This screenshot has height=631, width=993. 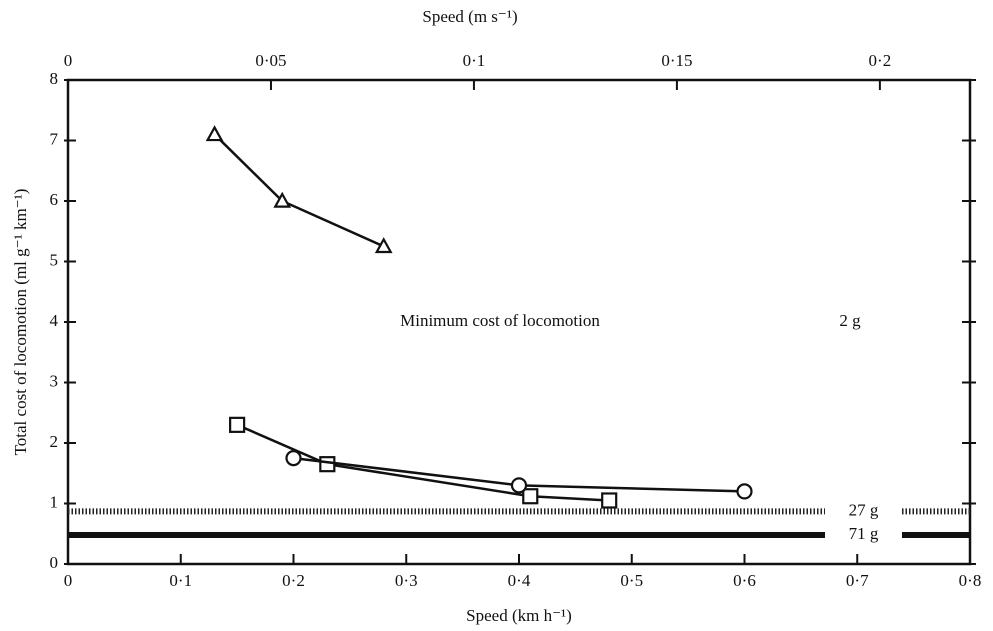 What do you see at coordinates (474, 60) in the screenshot?
I see `top-tick-label: 0·1` at bounding box center [474, 60].